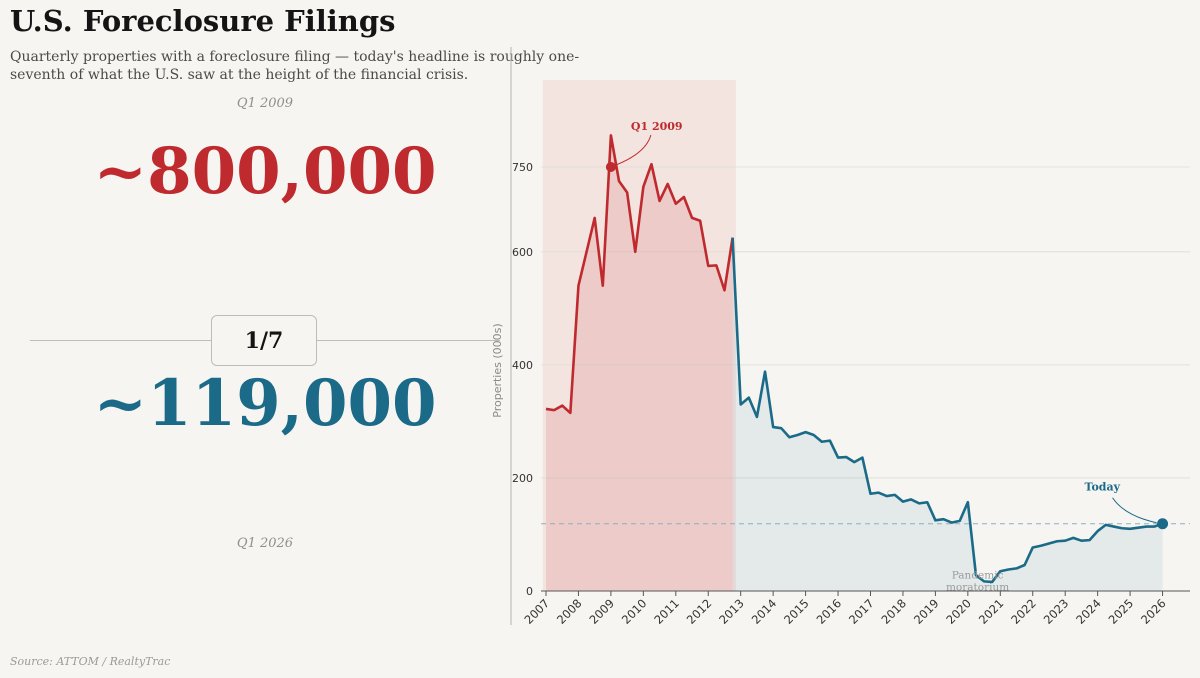 This screenshot has width=1200, height=678. I want to click on y-tick-label: 750, so click(522, 167).